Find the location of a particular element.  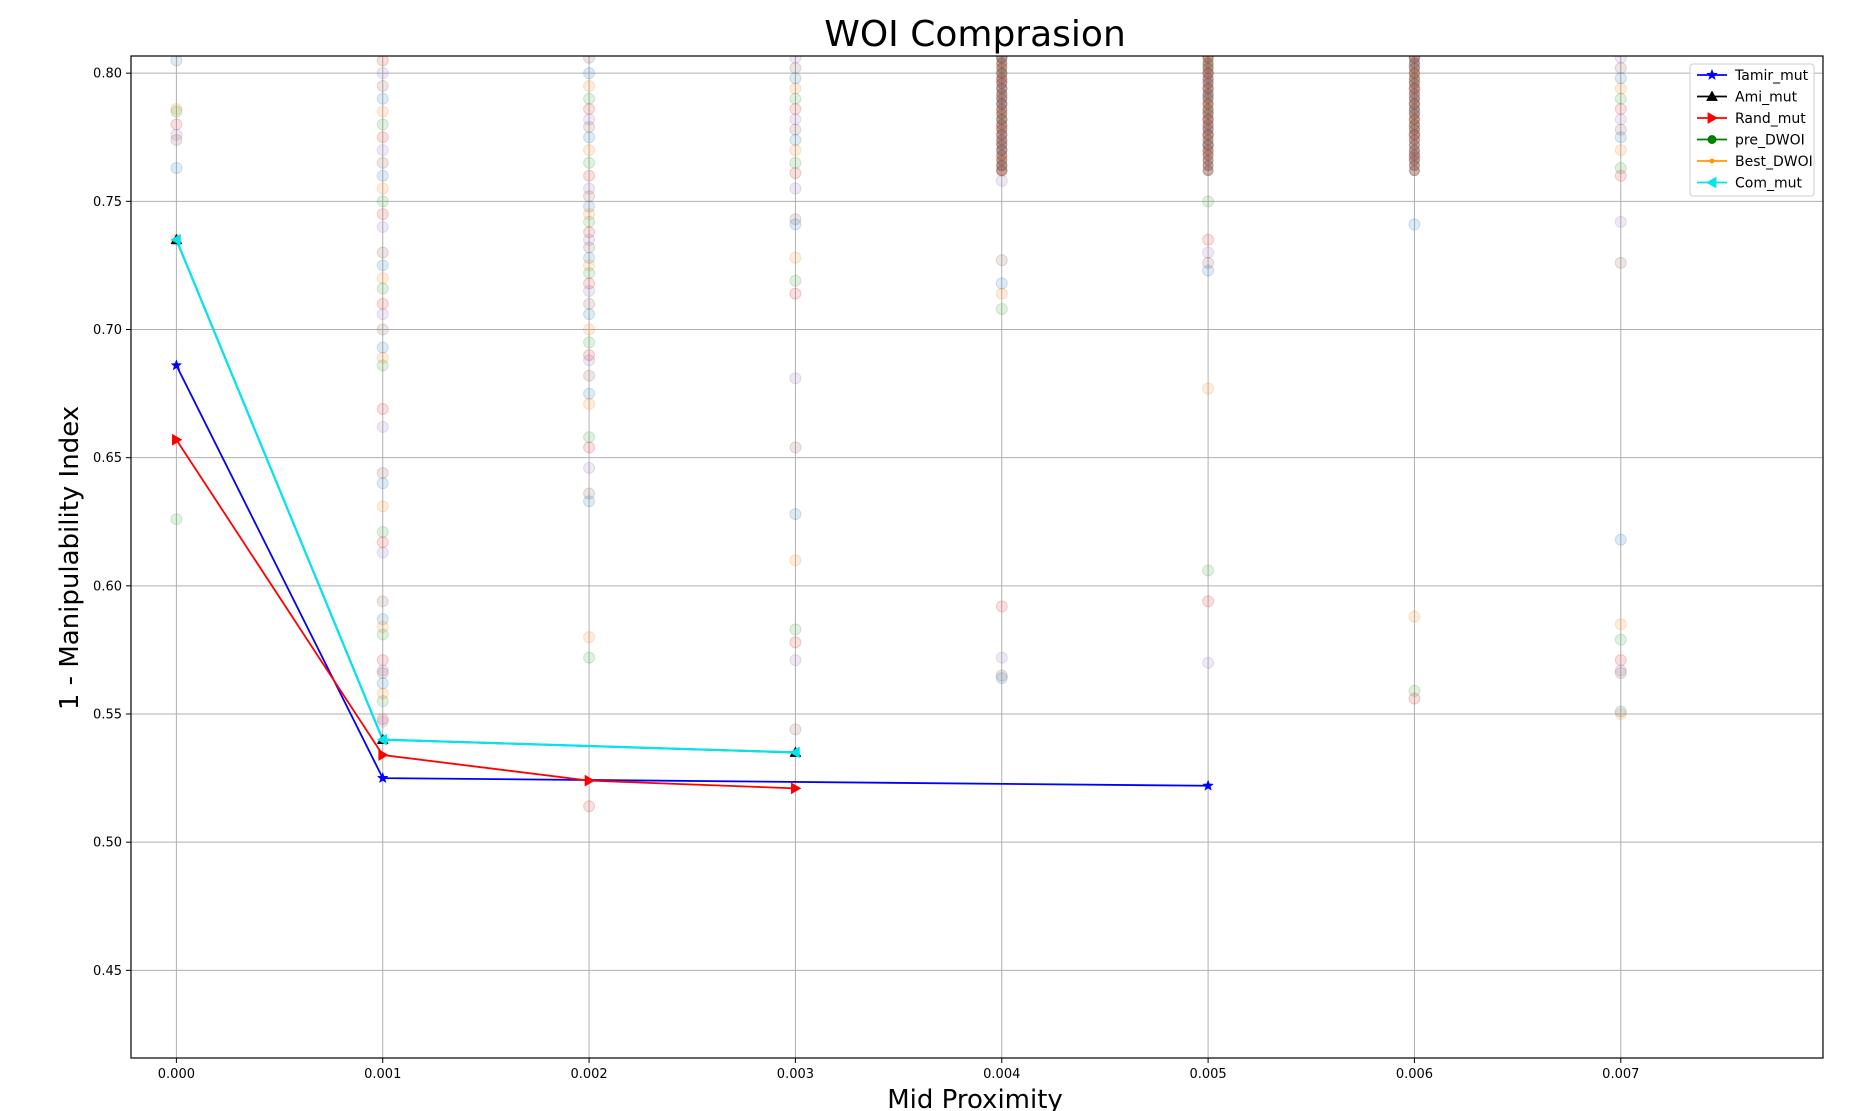

legend-entry-pre_DWOI: pre_DWOI is located at coordinates (1751, 141).